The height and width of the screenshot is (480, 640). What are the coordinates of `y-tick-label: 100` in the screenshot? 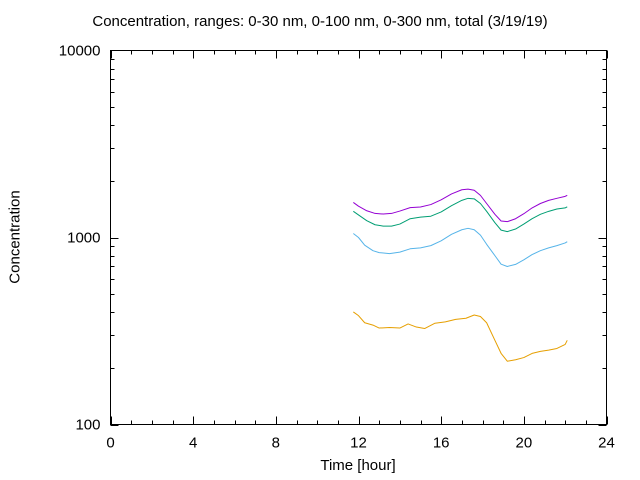 It's located at (87, 425).